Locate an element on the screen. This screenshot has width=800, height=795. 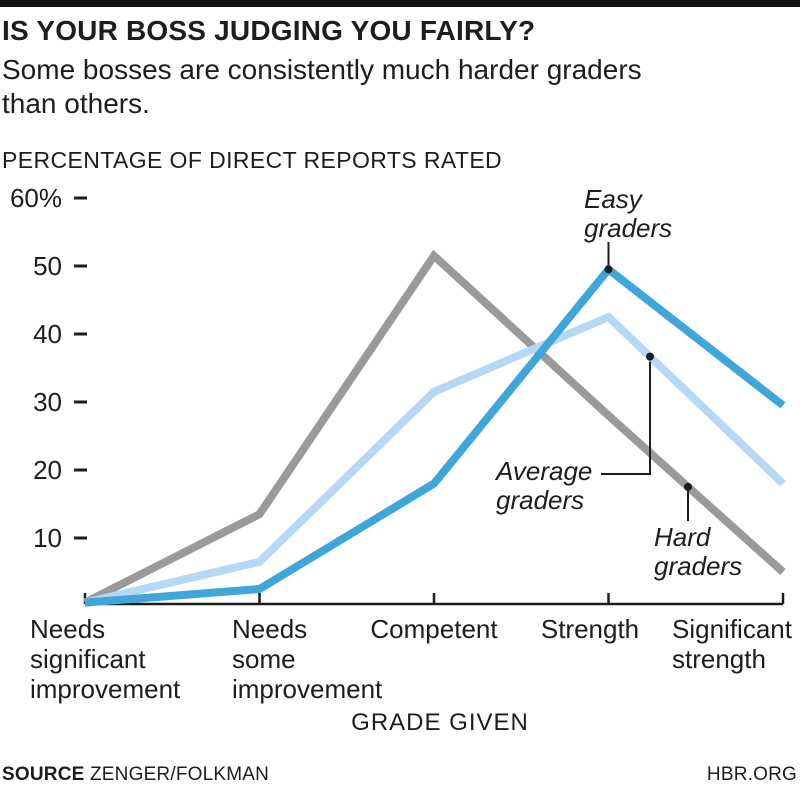
legend-label-hard-graders: Hard graders is located at coordinates (698, 552).